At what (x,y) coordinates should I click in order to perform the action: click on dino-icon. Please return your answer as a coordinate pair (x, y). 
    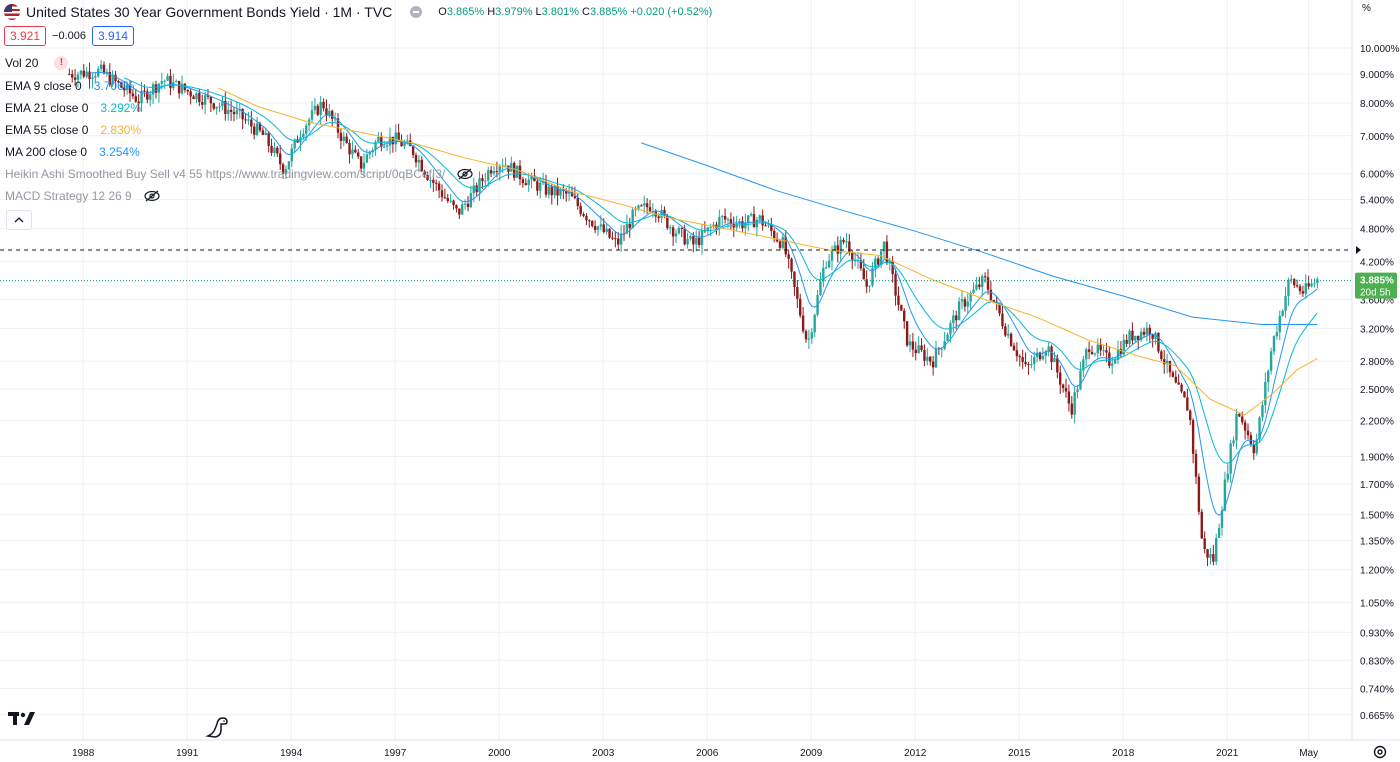
    Looking at the image, I should click on (218, 727).